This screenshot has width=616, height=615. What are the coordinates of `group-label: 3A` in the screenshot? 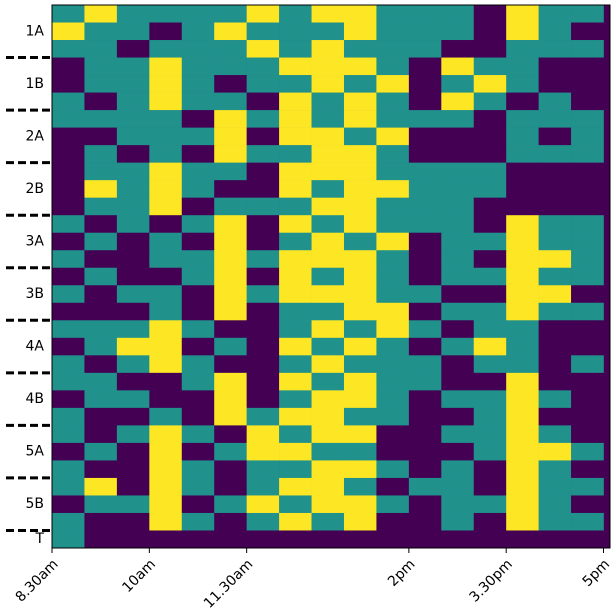 It's located at (35, 241).